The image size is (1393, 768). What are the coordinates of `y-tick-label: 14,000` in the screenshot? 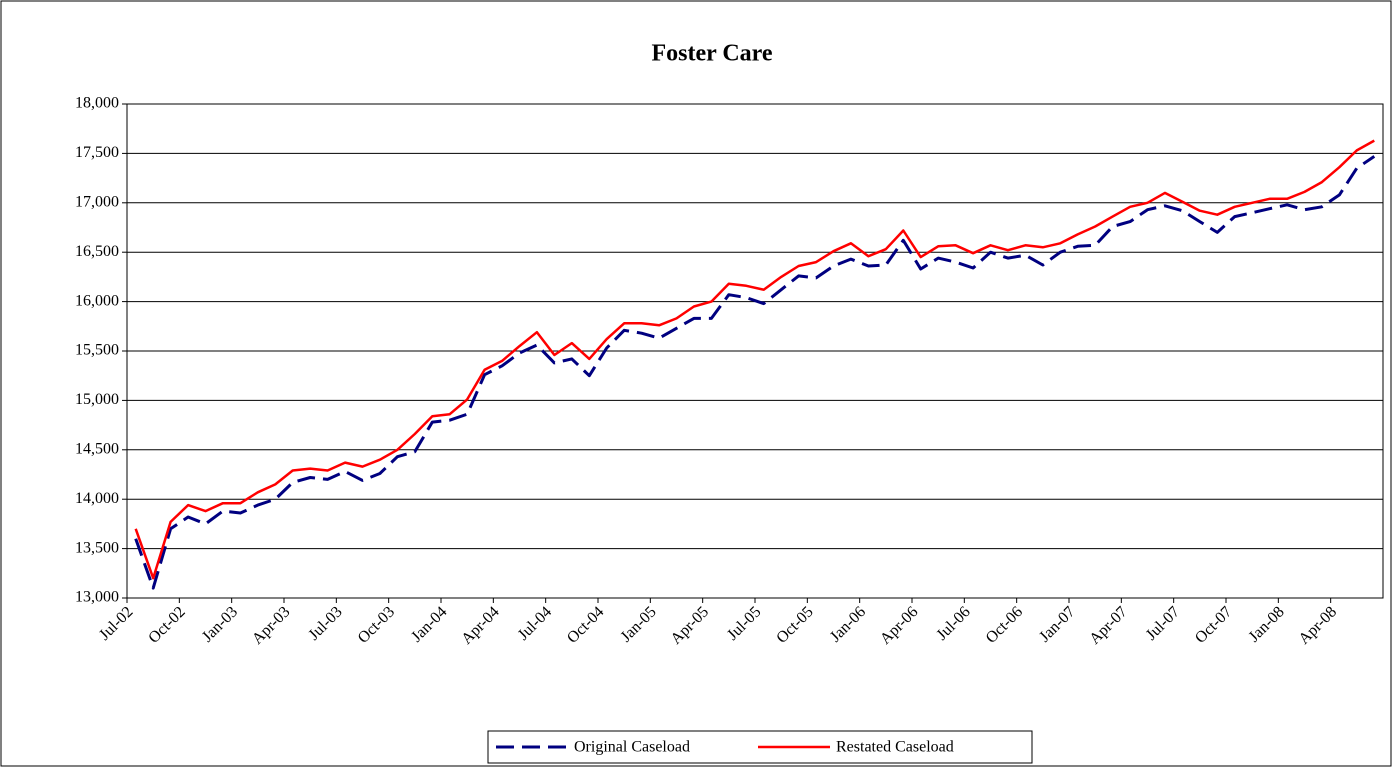 It's located at (97, 498).